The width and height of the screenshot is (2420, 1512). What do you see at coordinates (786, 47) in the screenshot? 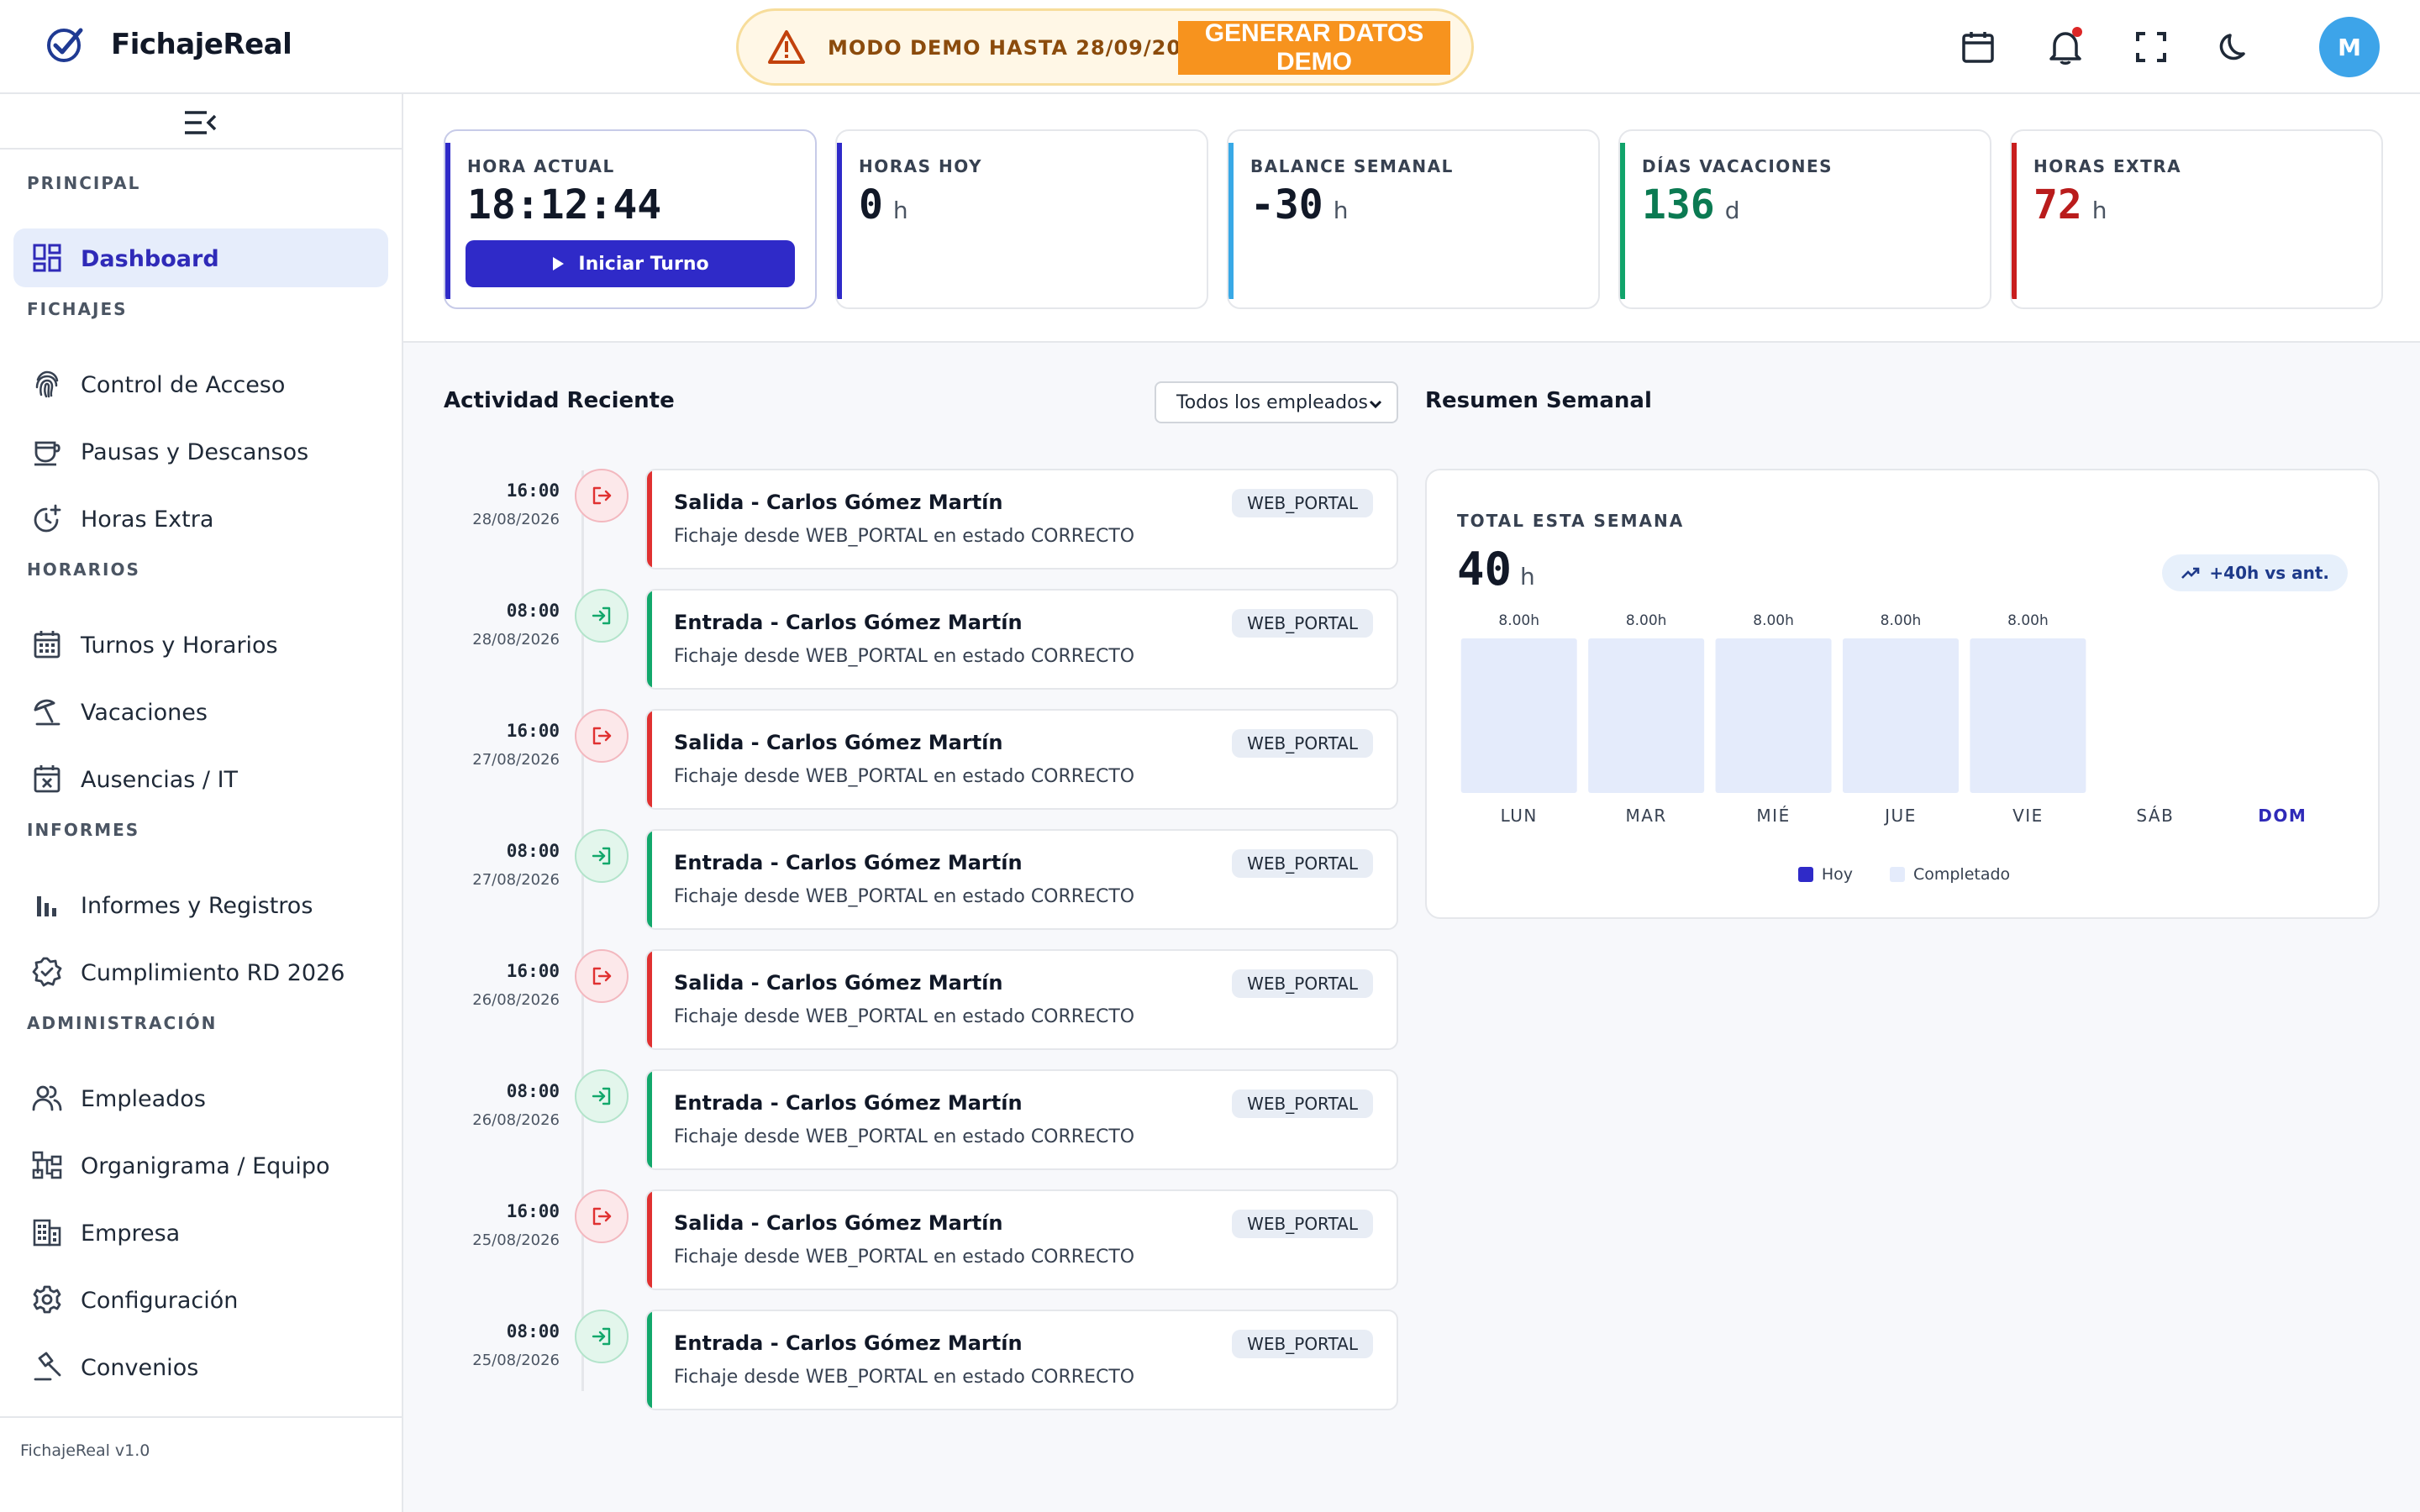
I see `warning-icon` at bounding box center [786, 47].